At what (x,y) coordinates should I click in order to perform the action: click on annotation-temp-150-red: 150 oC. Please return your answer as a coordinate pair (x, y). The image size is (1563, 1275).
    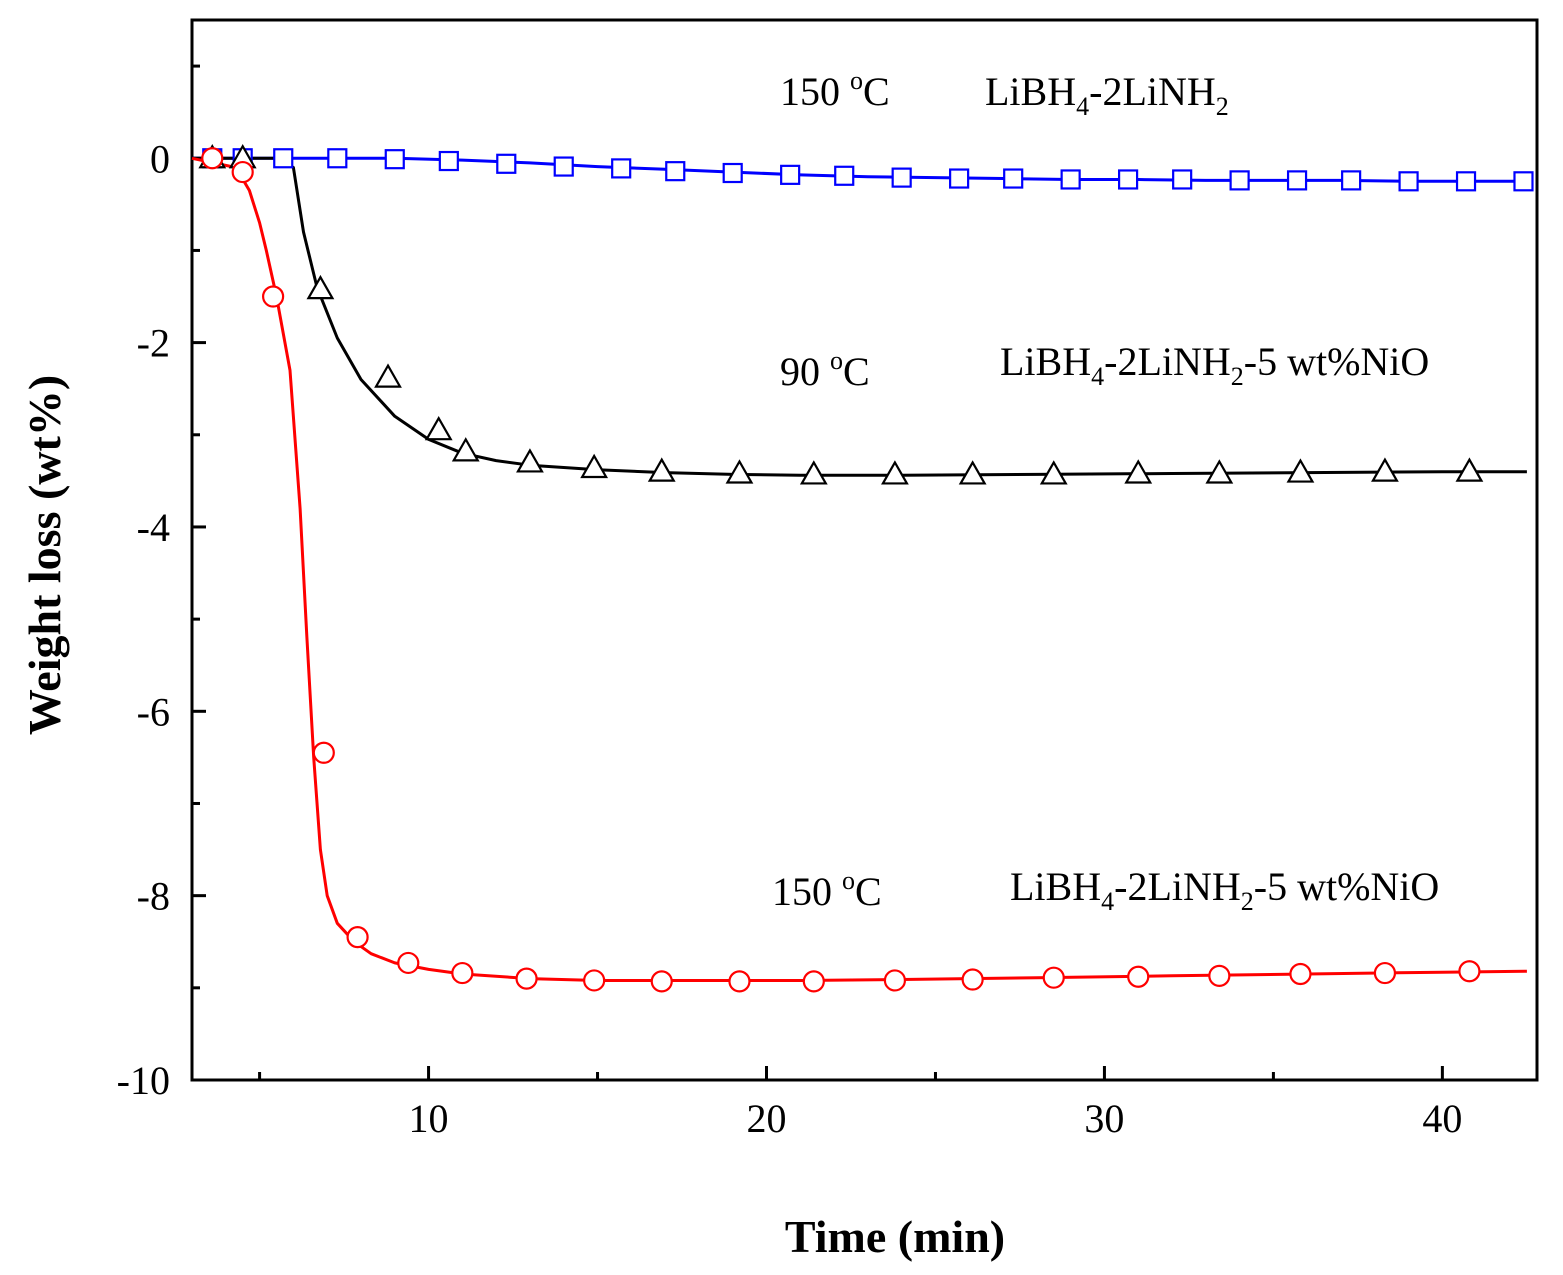
    Looking at the image, I should click on (827, 890).